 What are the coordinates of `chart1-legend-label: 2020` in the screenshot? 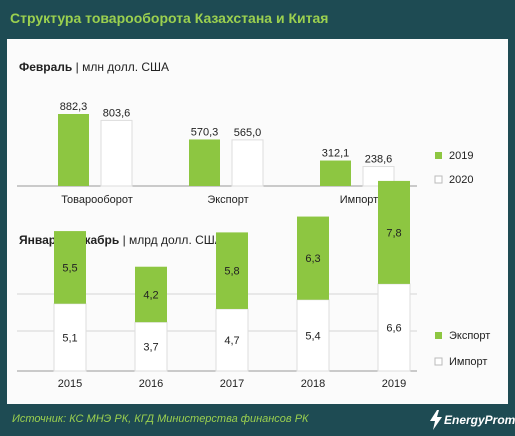 It's located at (461, 180).